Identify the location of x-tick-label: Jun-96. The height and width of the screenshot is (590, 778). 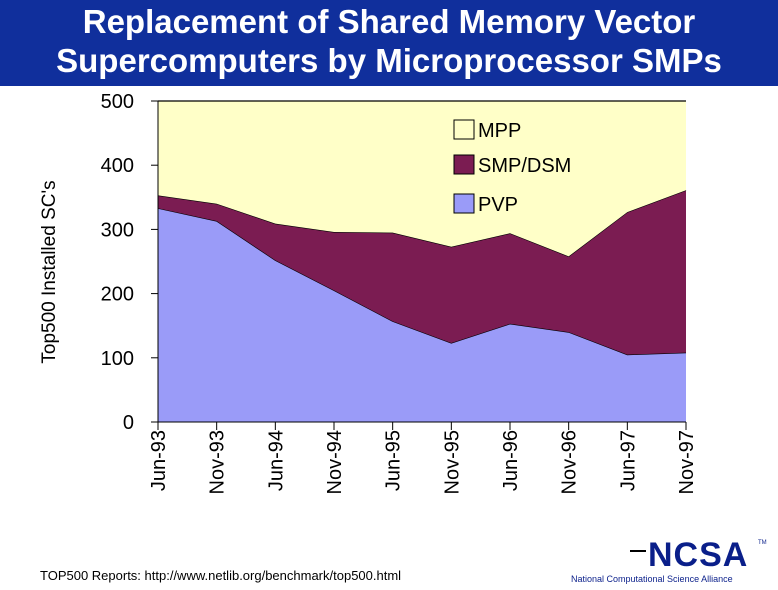
(511, 460).